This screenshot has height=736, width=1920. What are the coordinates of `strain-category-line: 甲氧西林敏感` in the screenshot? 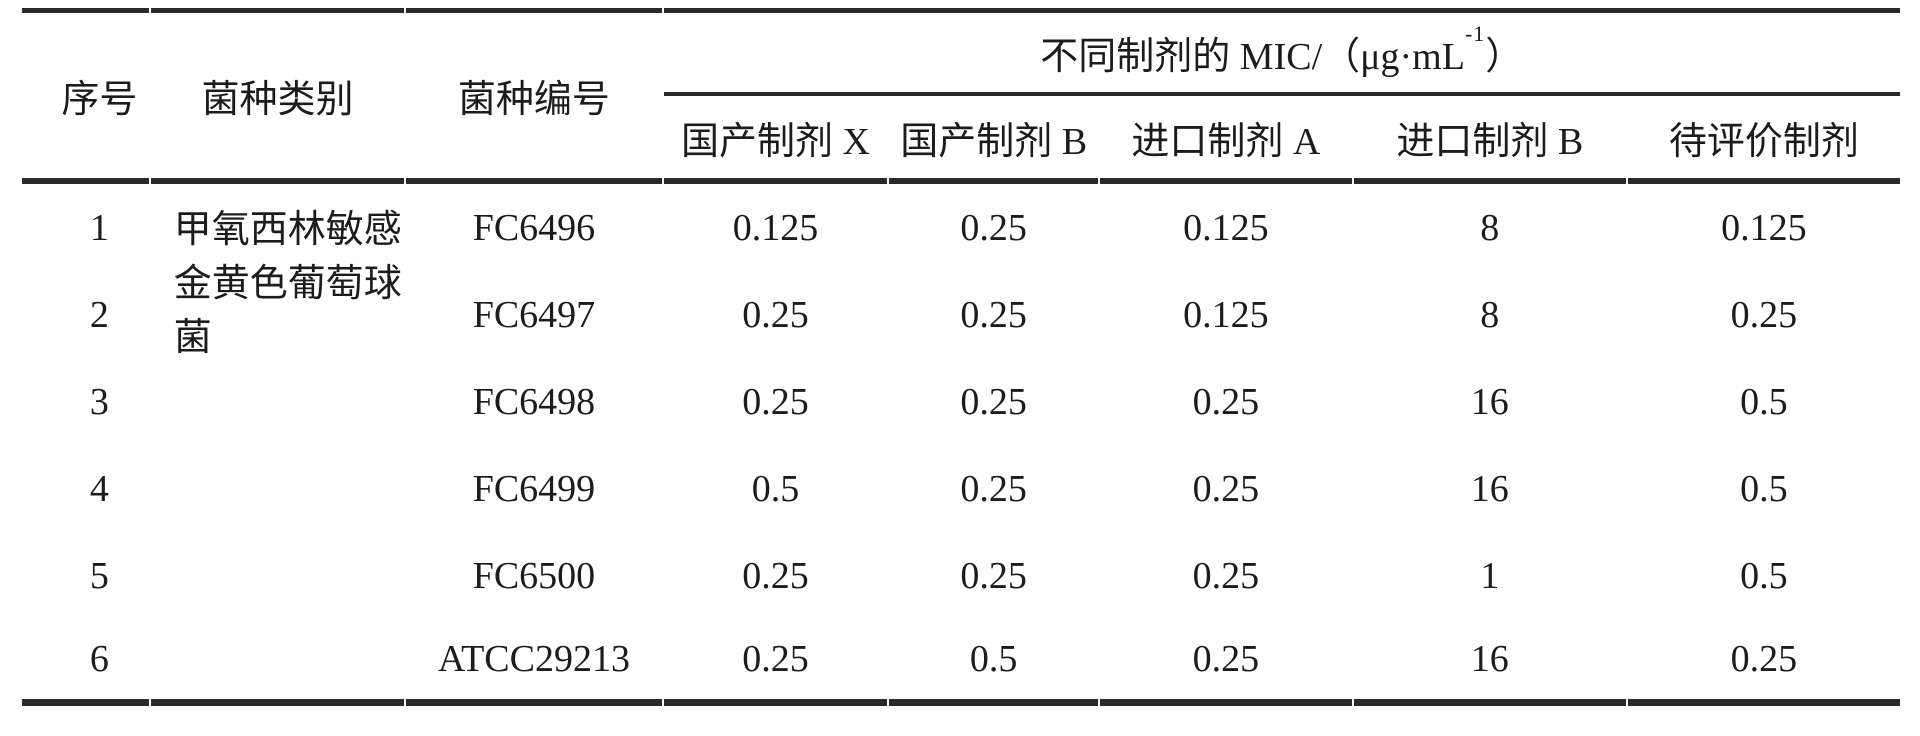 It's located at (287, 230).